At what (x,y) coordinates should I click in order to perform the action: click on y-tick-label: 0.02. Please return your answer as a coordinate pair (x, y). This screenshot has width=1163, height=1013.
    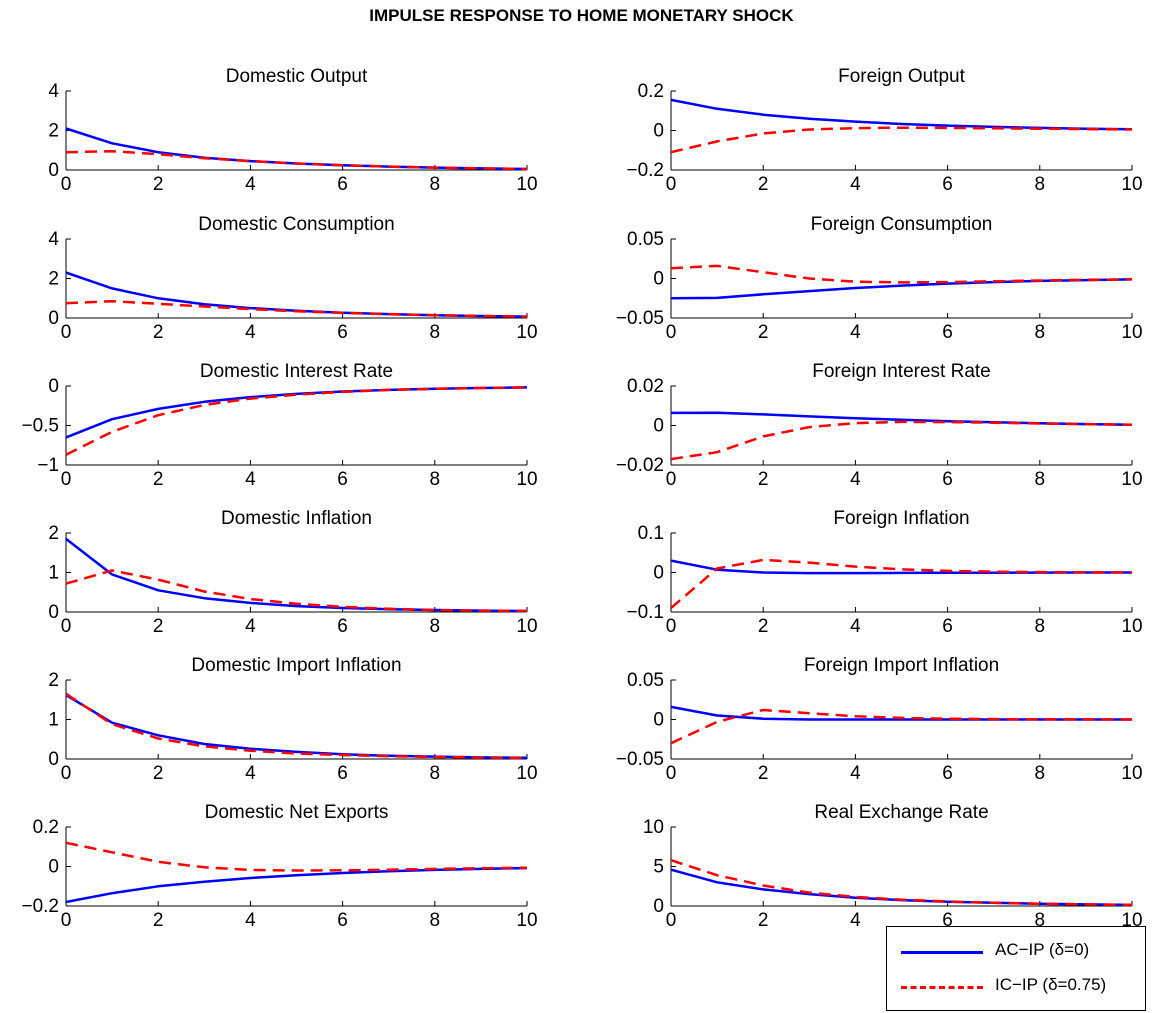
    Looking at the image, I should click on (645, 386).